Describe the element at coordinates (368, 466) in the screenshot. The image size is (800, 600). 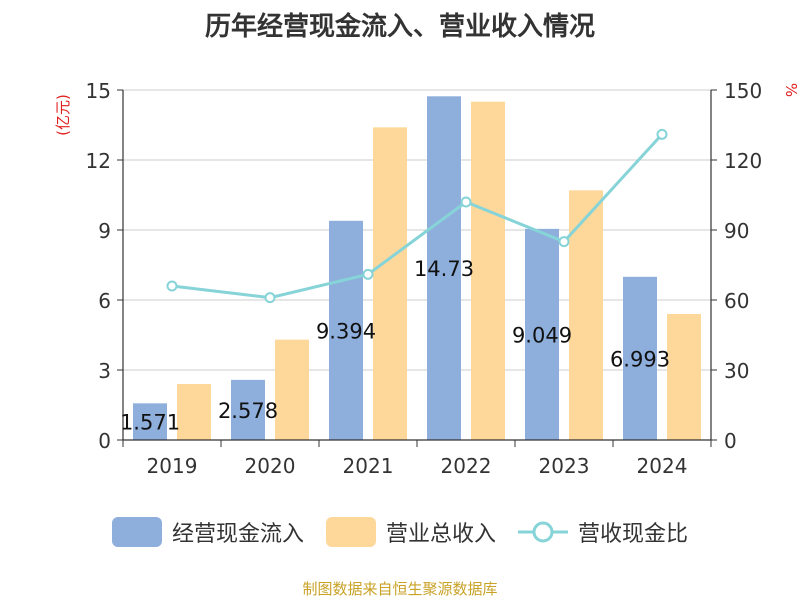
I see `x-tick-label: 2021` at that location.